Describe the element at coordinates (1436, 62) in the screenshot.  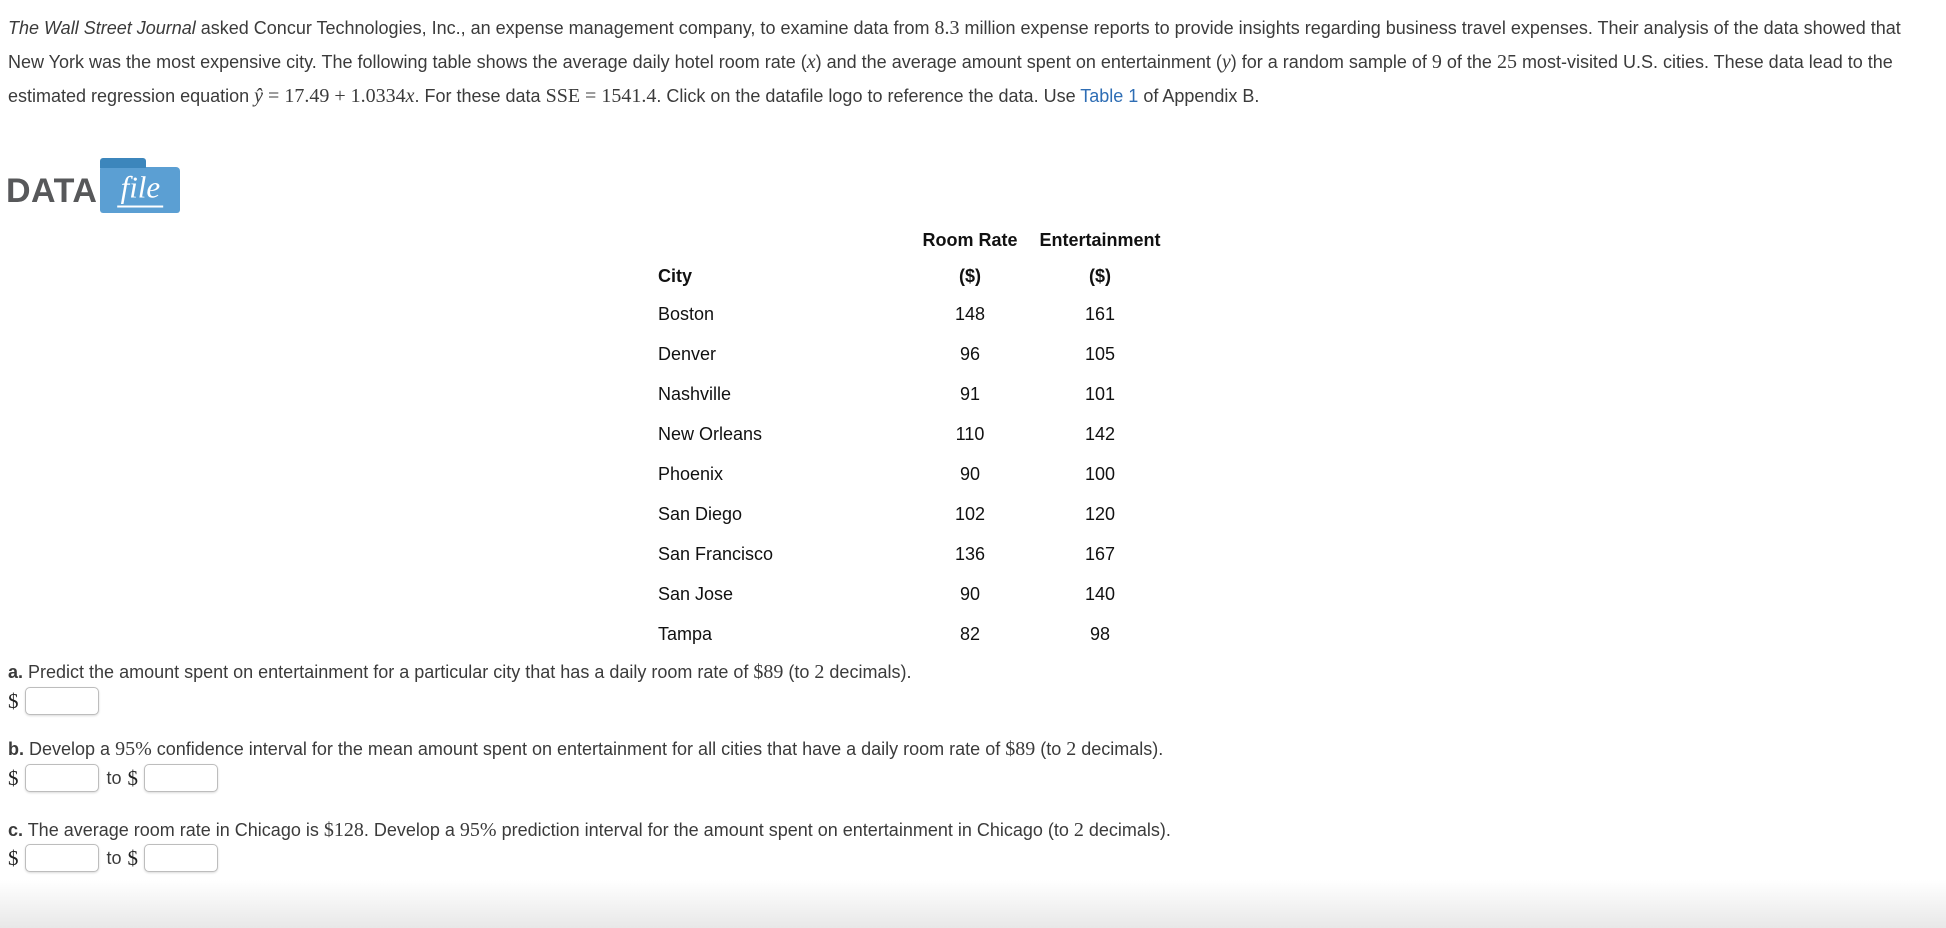
I see `text-segment: 9` at that location.